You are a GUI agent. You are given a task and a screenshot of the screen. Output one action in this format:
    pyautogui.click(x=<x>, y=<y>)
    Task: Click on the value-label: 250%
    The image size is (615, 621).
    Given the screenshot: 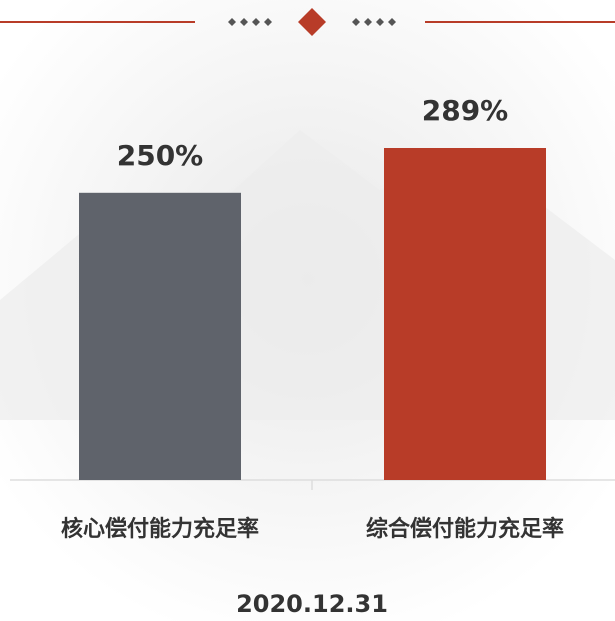 What is the action you would take?
    pyautogui.click(x=160, y=155)
    